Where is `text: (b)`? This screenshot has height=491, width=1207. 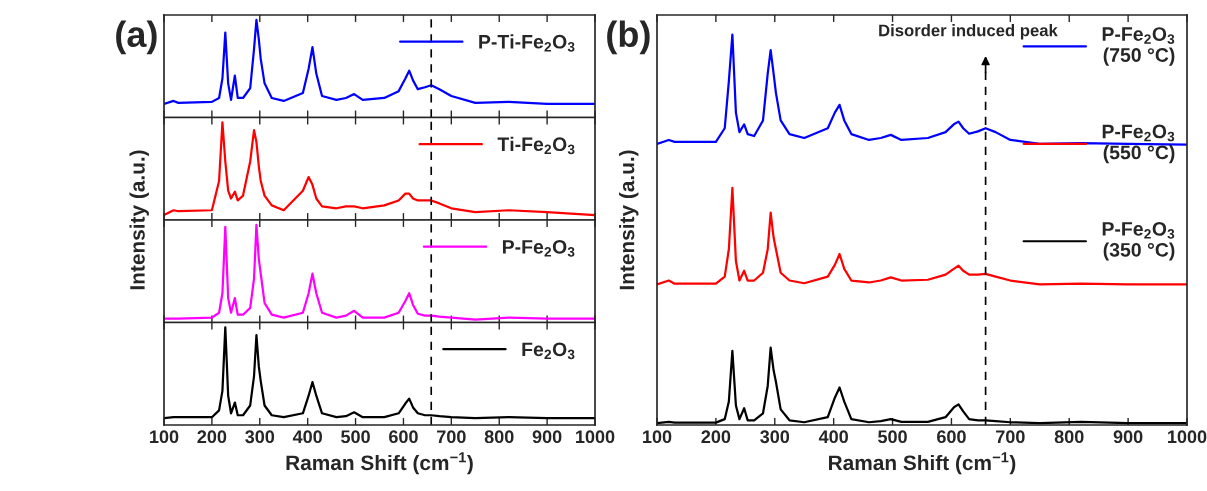
text: (b) is located at coordinates (628, 37).